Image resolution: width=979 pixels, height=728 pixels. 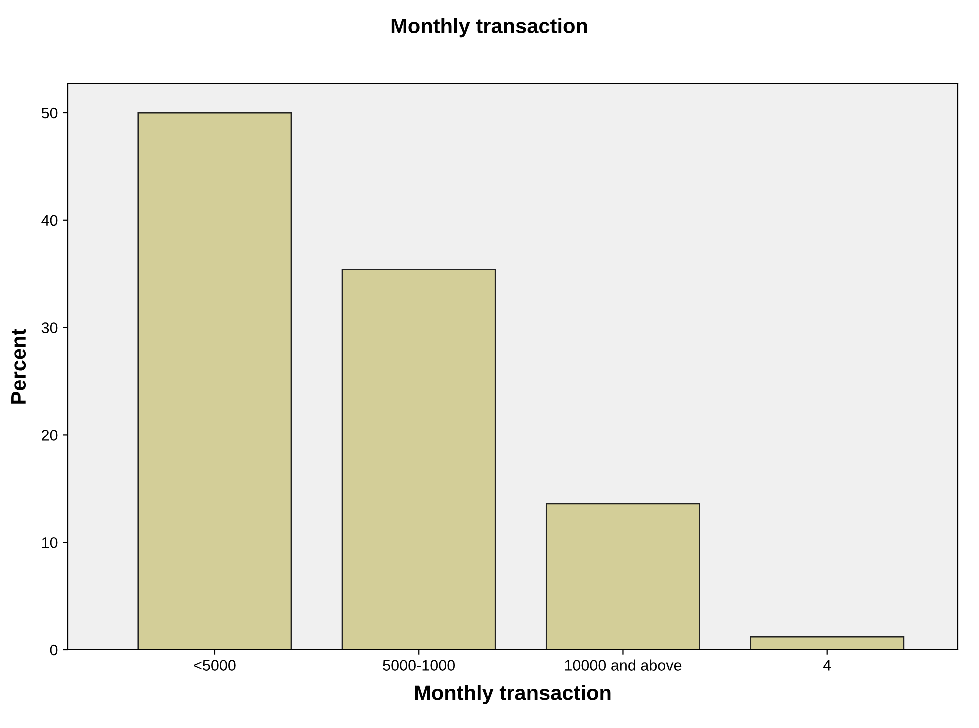 What do you see at coordinates (513, 694) in the screenshot?
I see `x-axis-title: Monthly transaction` at bounding box center [513, 694].